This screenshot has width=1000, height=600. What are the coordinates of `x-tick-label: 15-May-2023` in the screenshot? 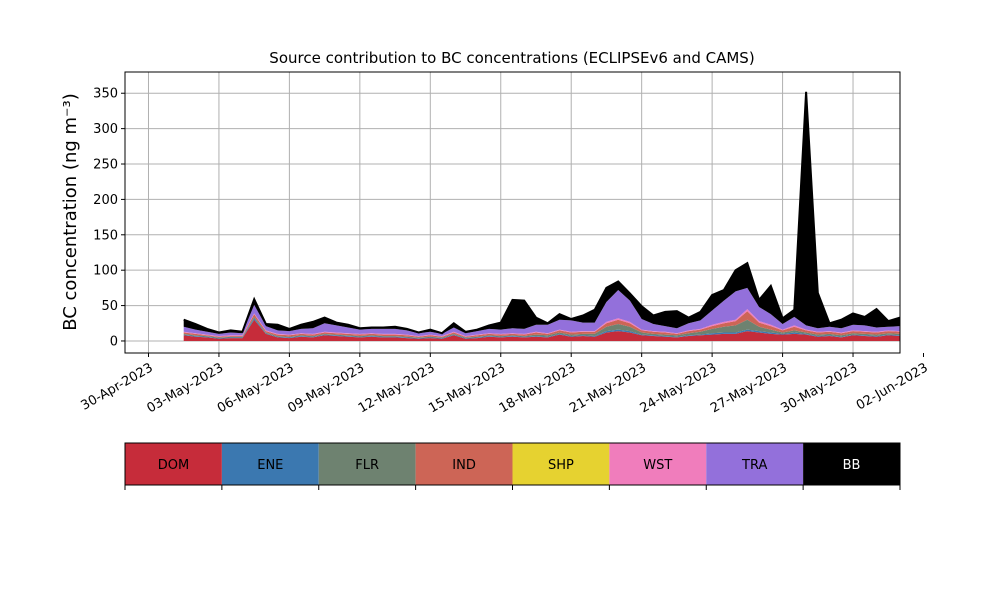 It's located at (467, 388).